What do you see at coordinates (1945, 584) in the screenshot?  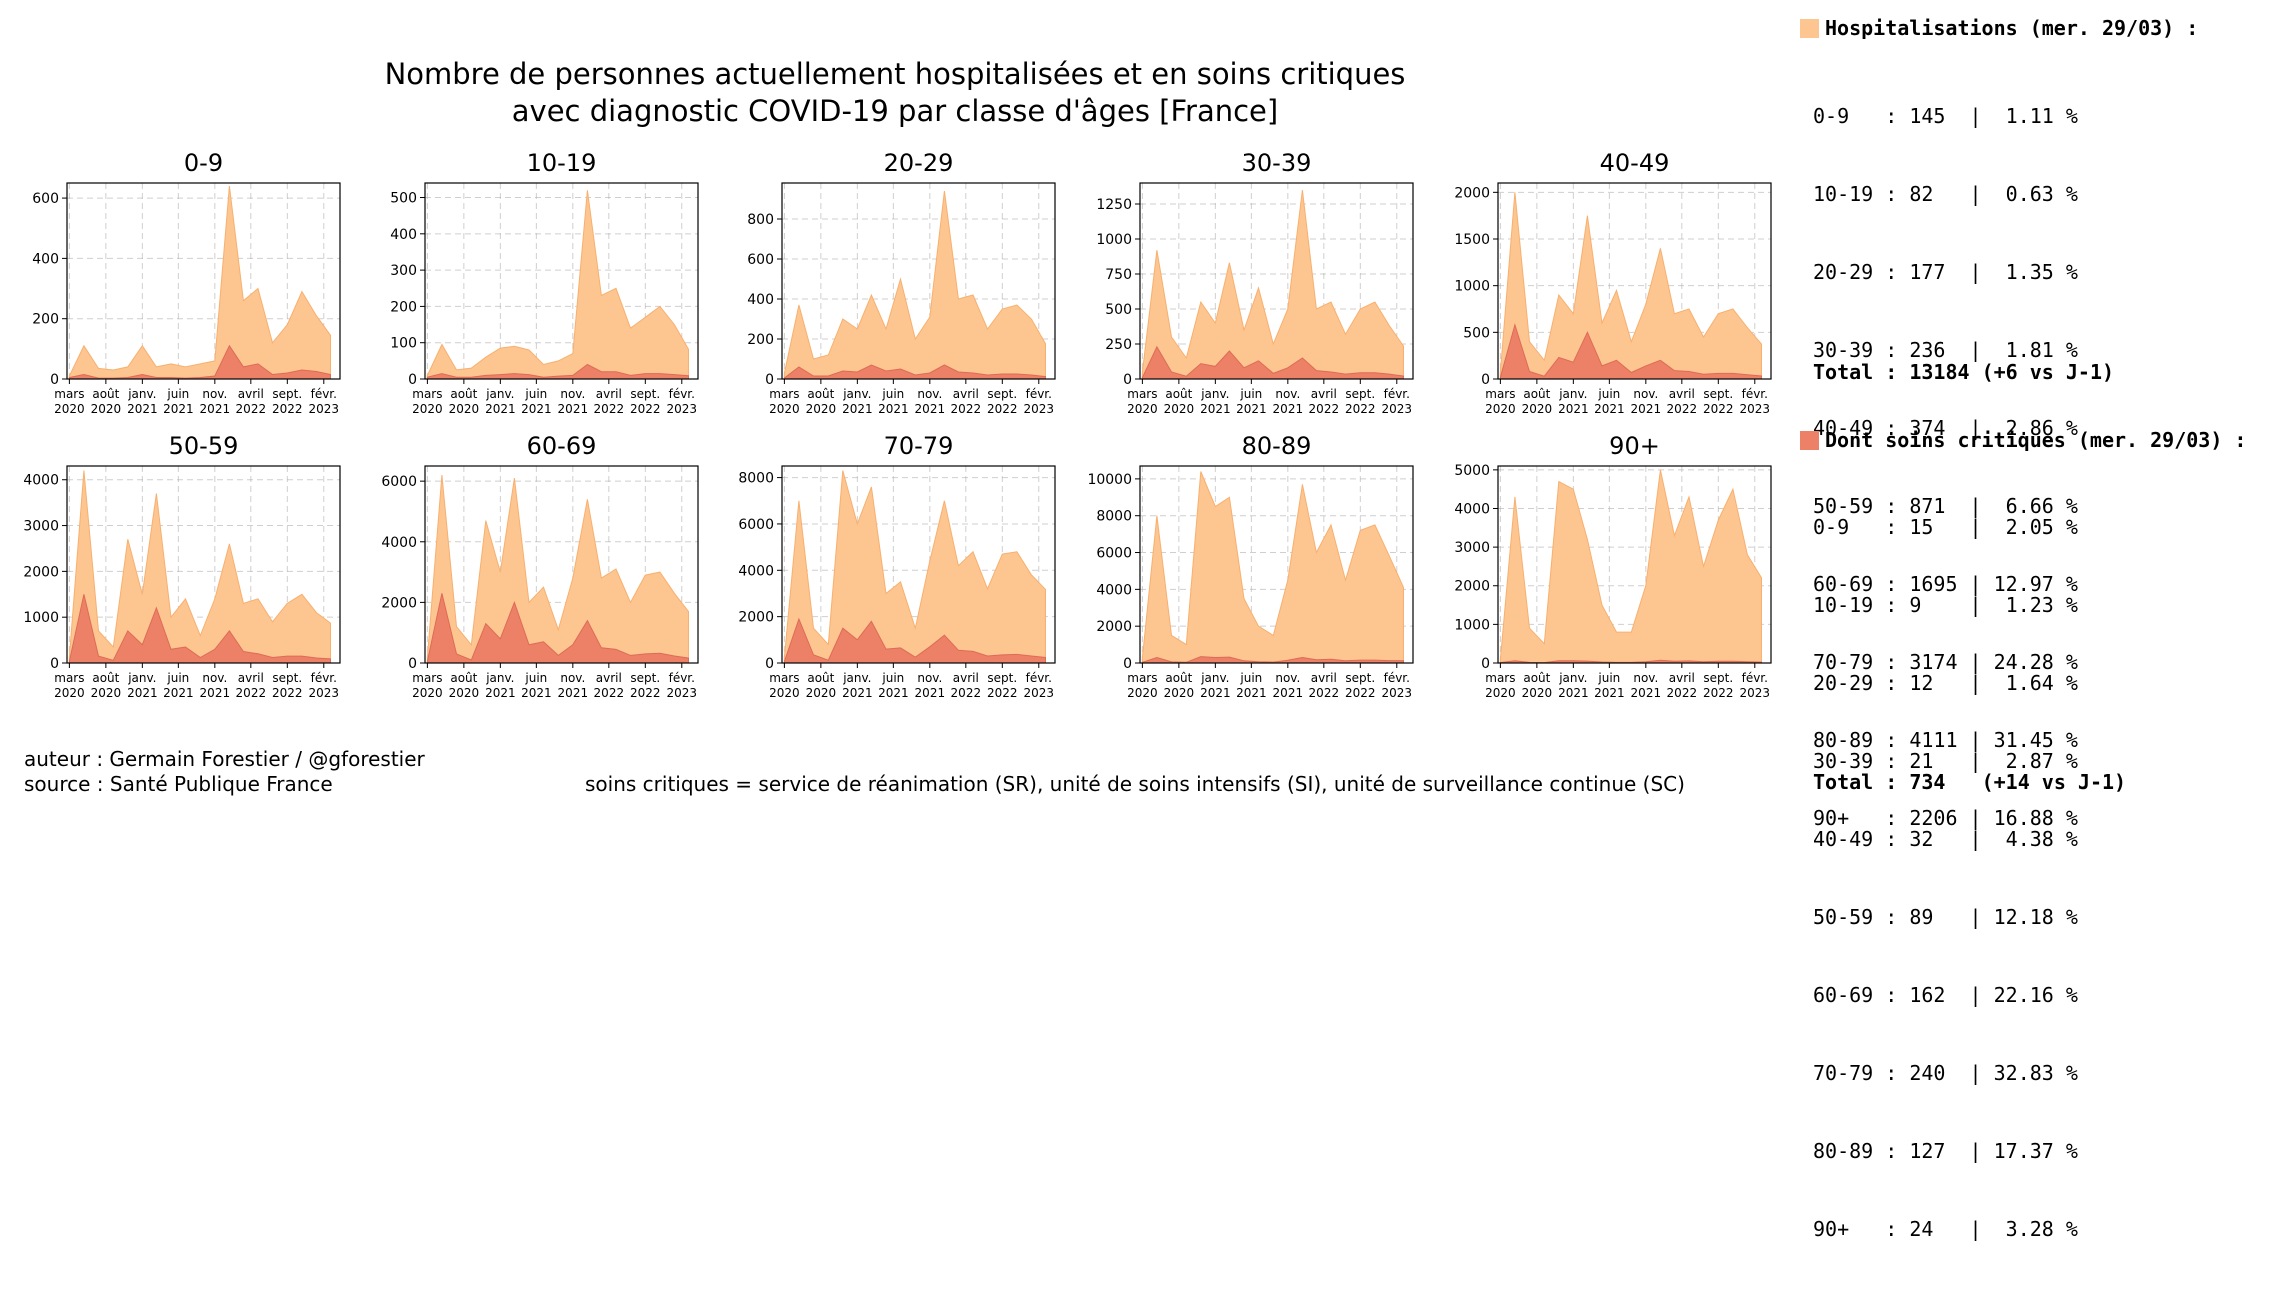 I see `hosp-row: 60-69 : 1695 | 12.97 %` at bounding box center [1945, 584].